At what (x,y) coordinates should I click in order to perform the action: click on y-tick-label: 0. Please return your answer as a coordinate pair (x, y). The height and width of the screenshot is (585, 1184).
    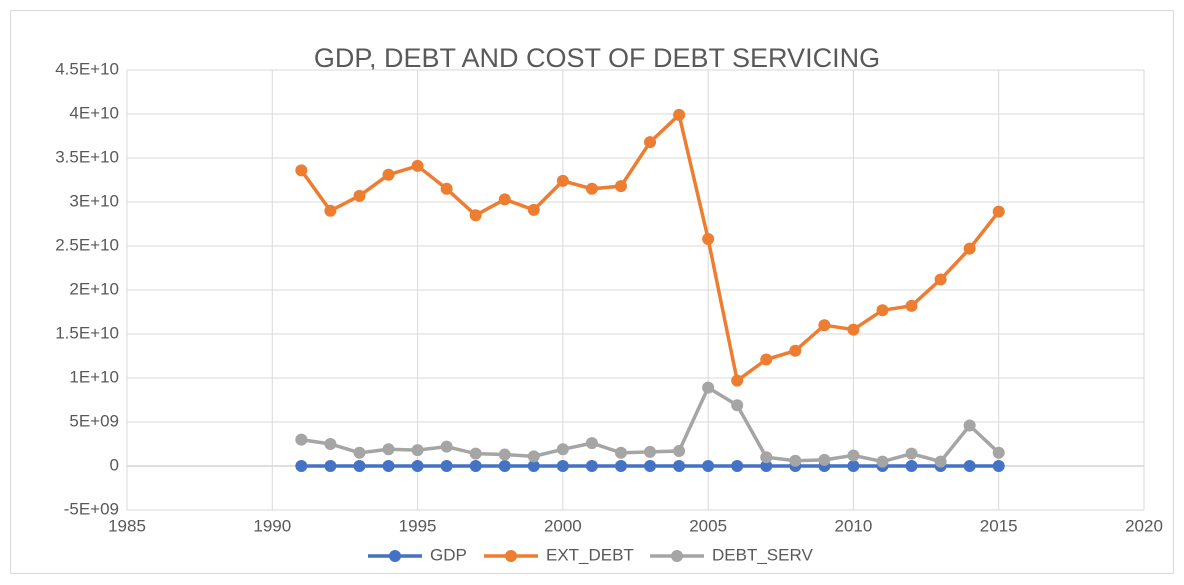
    Looking at the image, I should click on (114, 464).